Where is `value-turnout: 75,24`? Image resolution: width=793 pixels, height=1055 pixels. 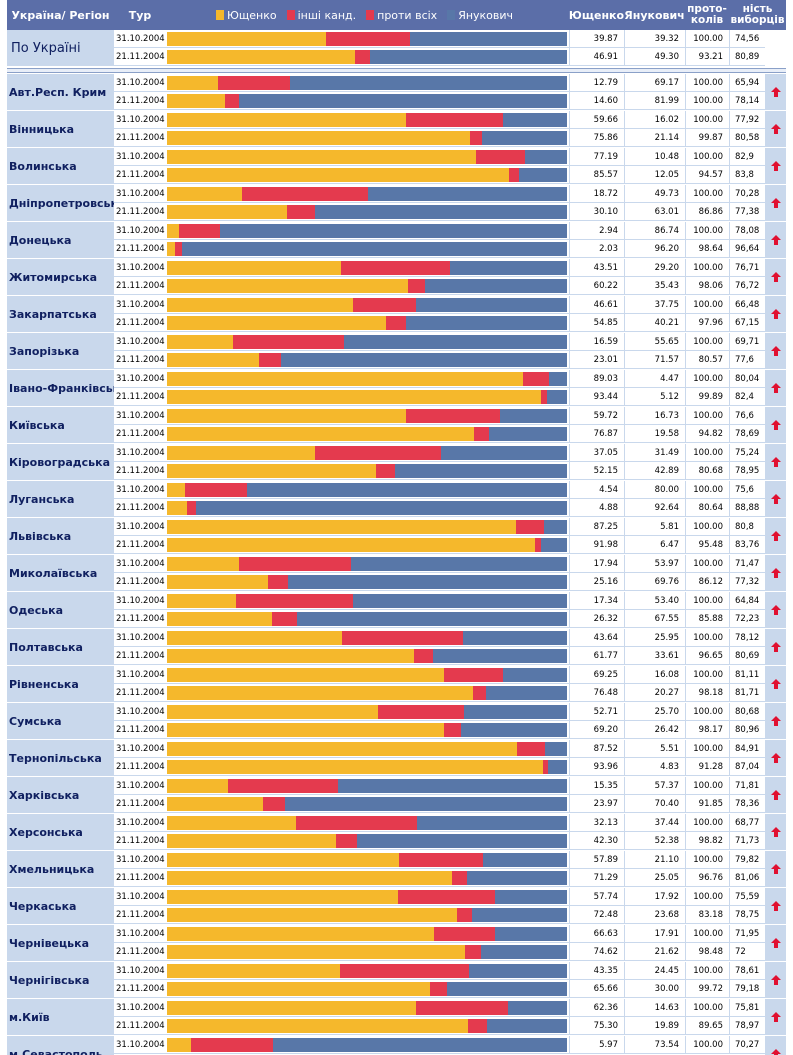 value-turnout: 75,24 is located at coordinates (747, 453).